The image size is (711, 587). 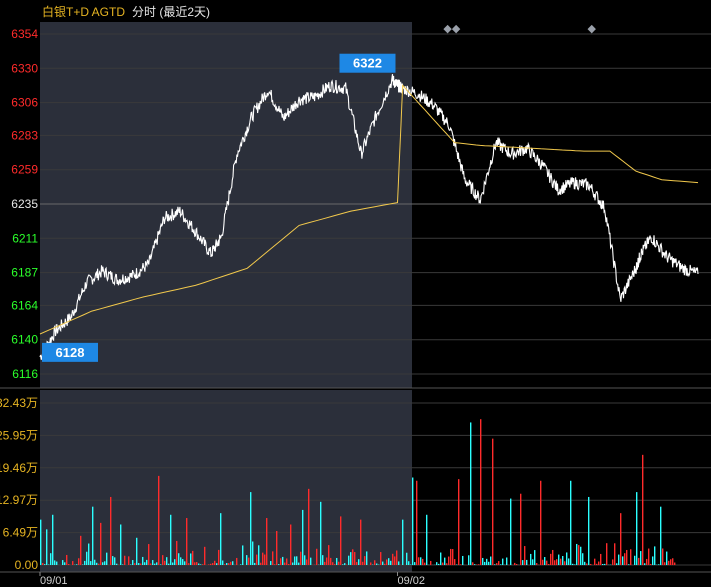 I want to click on time-axis: 09/01 09/02, so click(x=232, y=579).